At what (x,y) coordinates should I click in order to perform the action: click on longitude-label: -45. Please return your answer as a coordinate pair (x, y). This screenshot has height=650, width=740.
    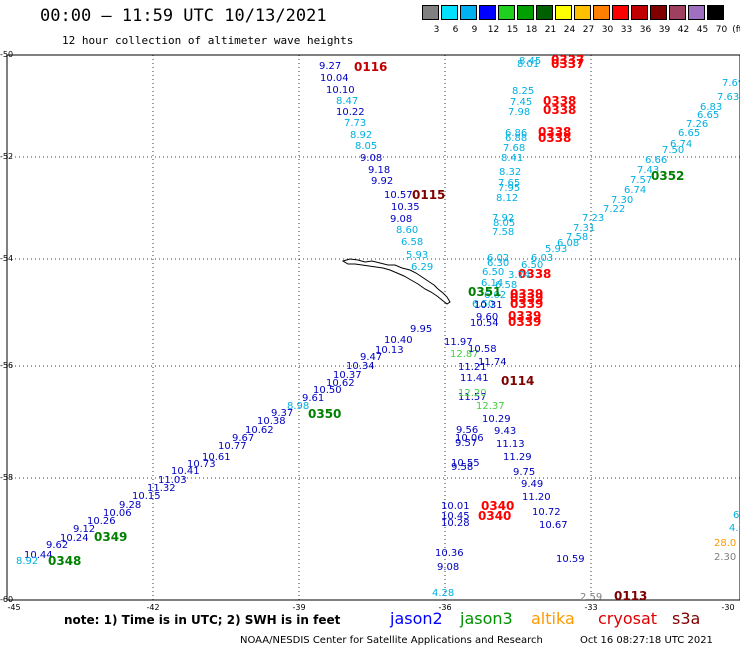
    Looking at the image, I should click on (14, 607).